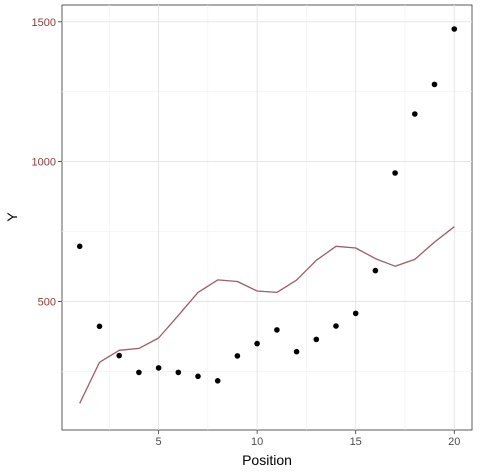  Describe the element at coordinates (267, 460) in the screenshot. I see `x-axis-title: Position` at that location.